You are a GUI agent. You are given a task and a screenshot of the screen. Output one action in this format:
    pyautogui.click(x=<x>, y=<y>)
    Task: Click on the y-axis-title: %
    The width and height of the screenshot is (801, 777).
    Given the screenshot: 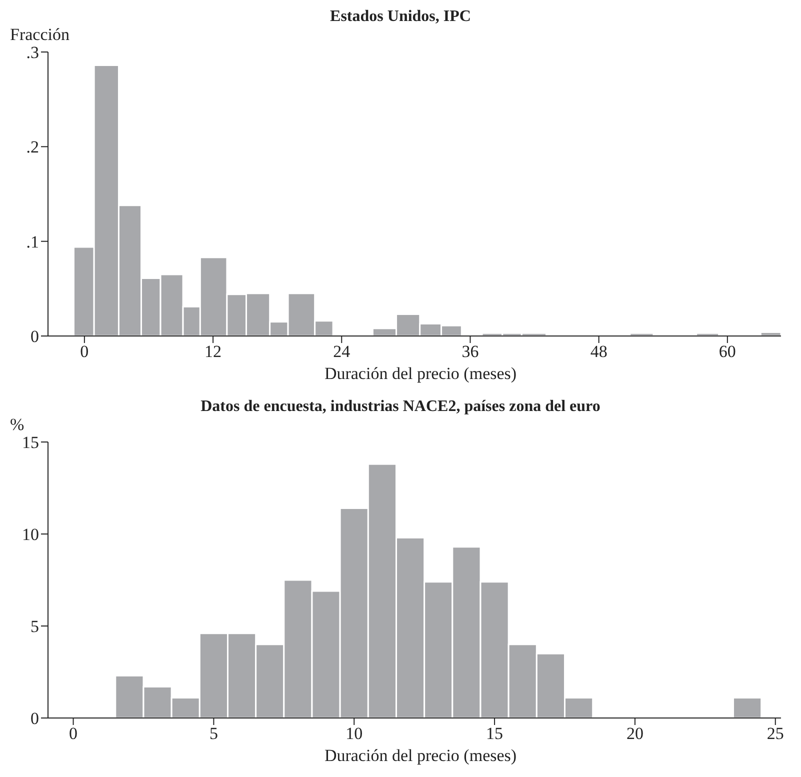 What is the action you would take?
    pyautogui.click(x=18, y=424)
    